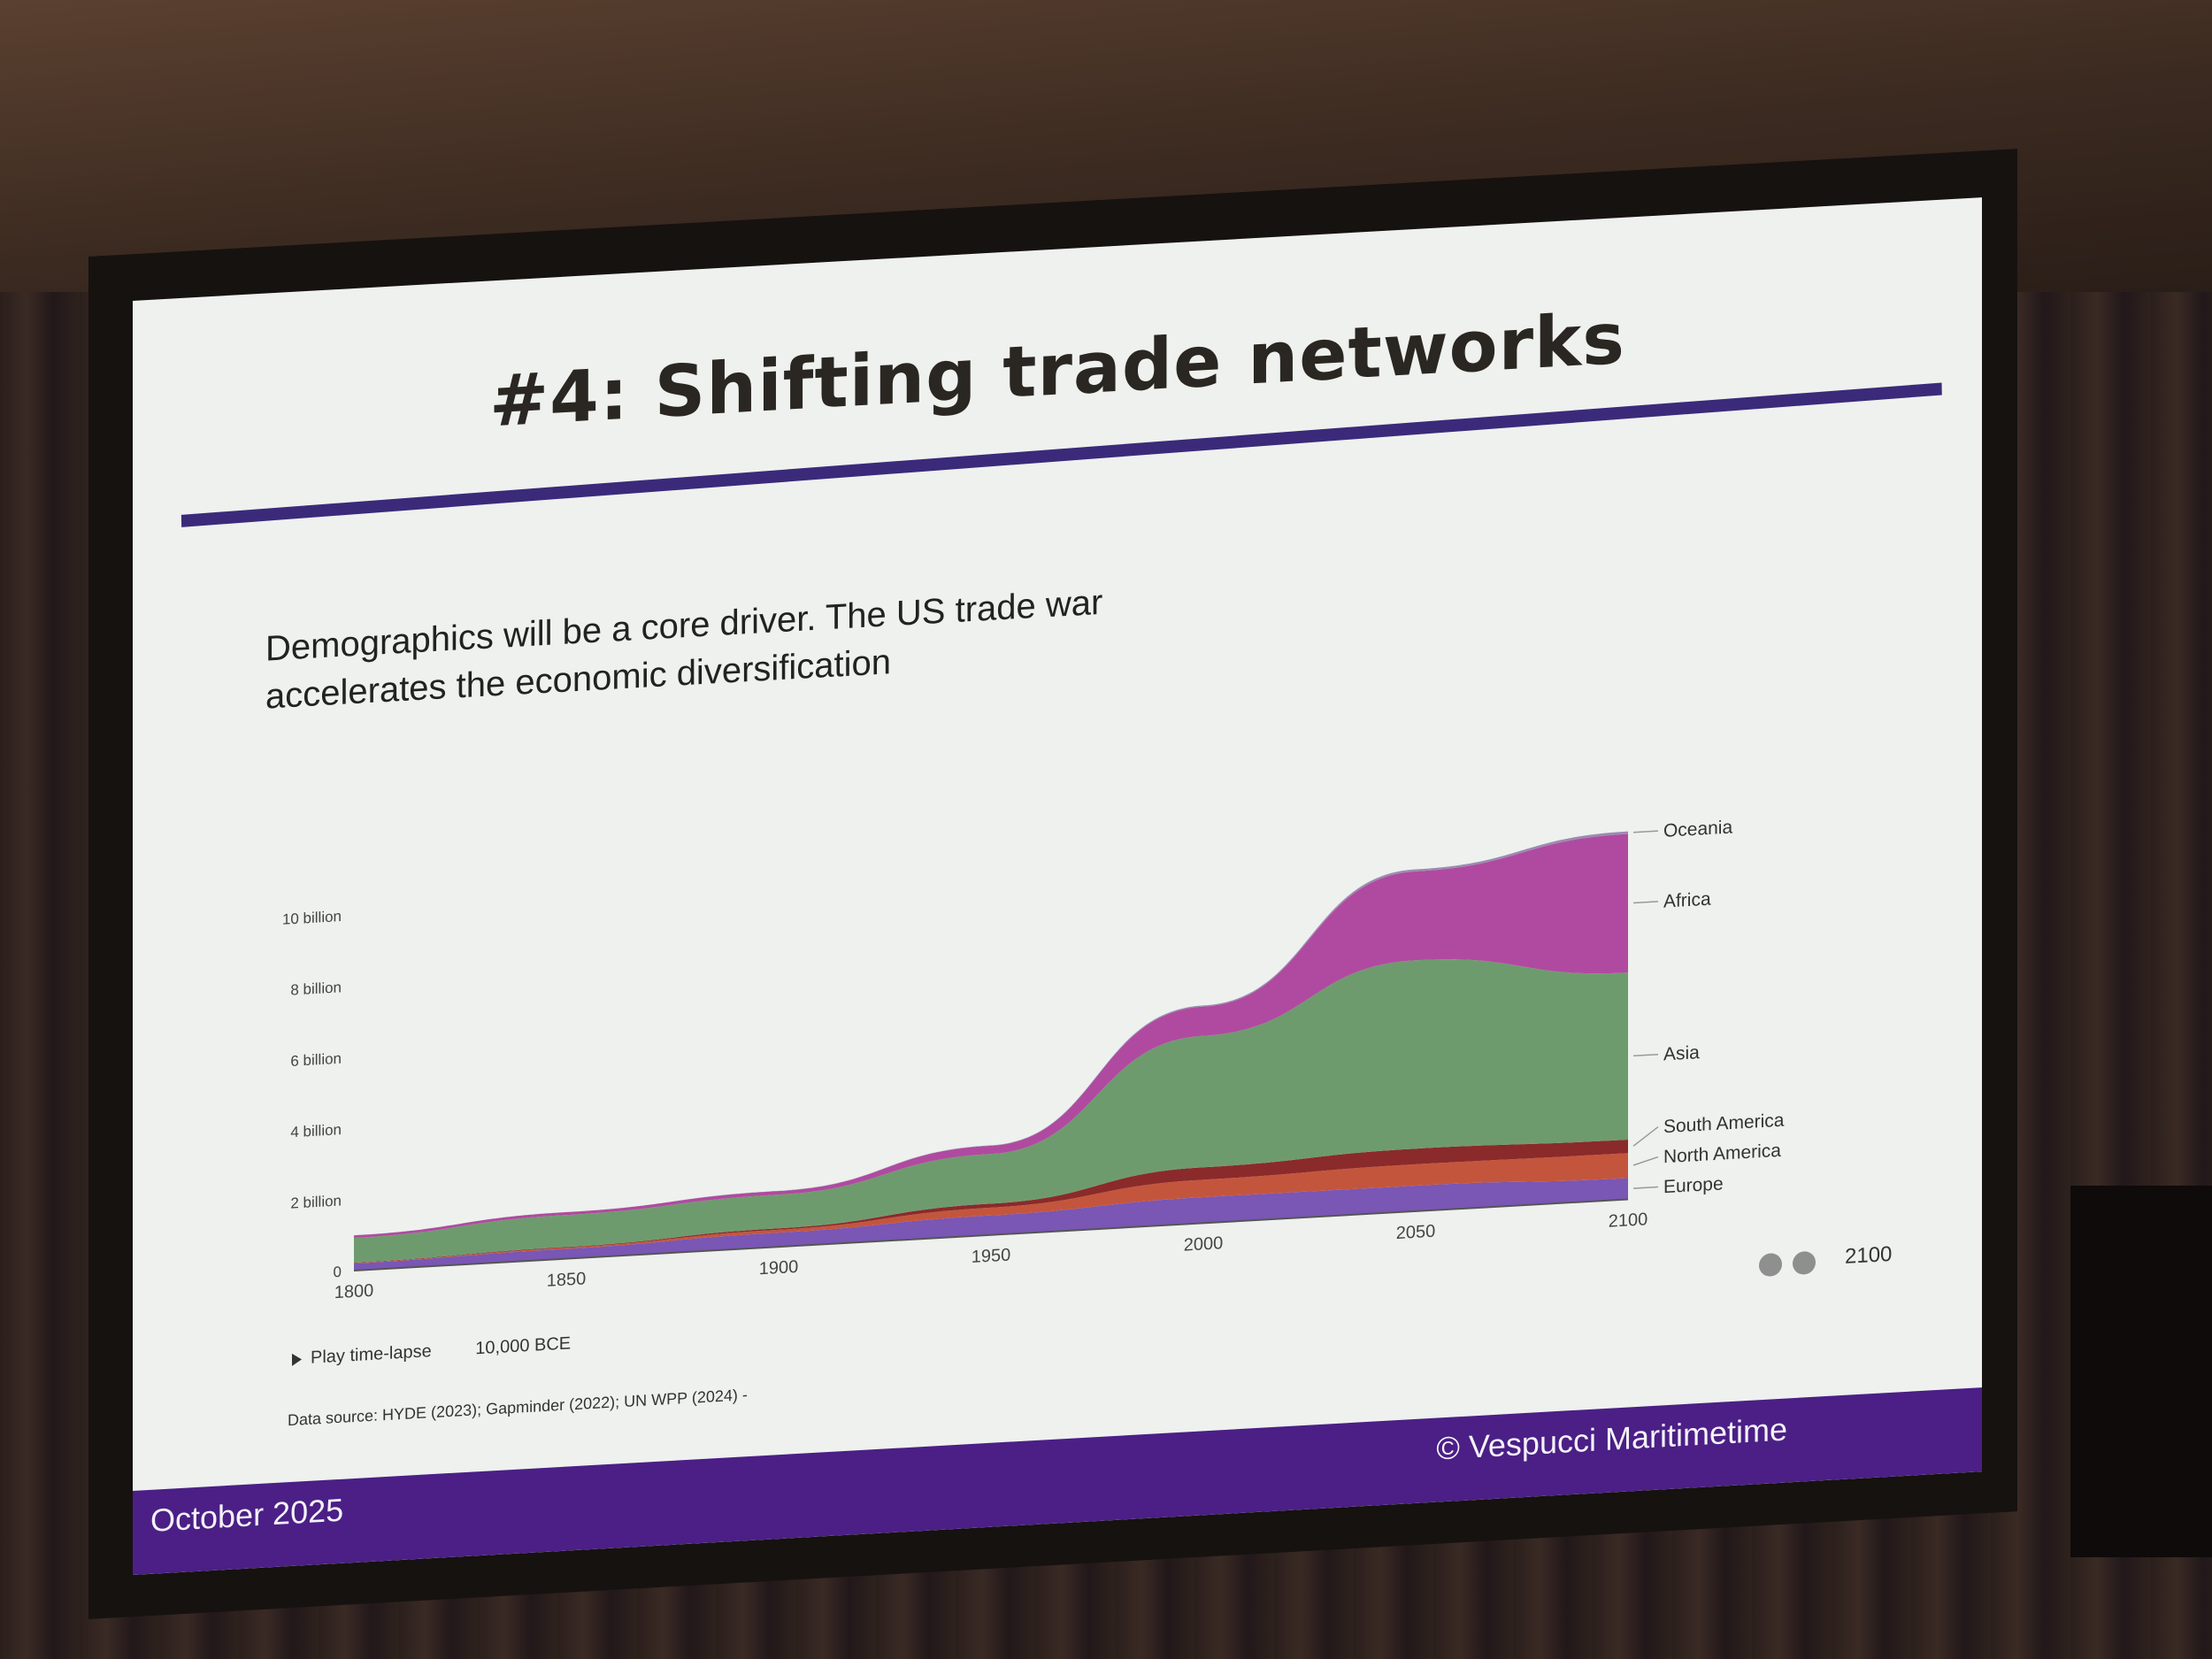 This screenshot has height=1659, width=2212. I want to click on timeline-end-label: 2100, so click(1869, 1255).